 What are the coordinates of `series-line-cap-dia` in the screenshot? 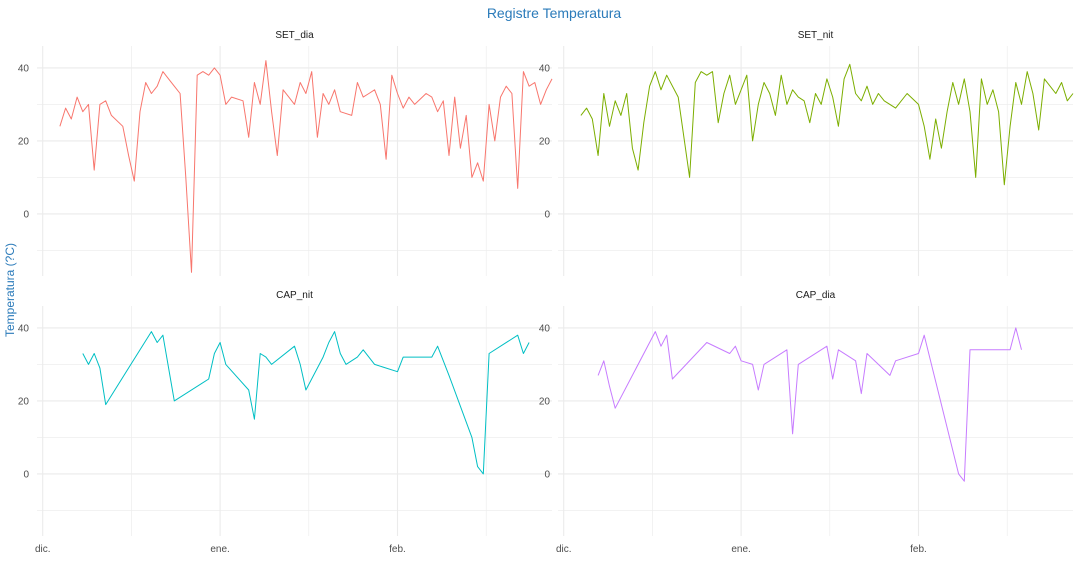 It's located at (809, 404).